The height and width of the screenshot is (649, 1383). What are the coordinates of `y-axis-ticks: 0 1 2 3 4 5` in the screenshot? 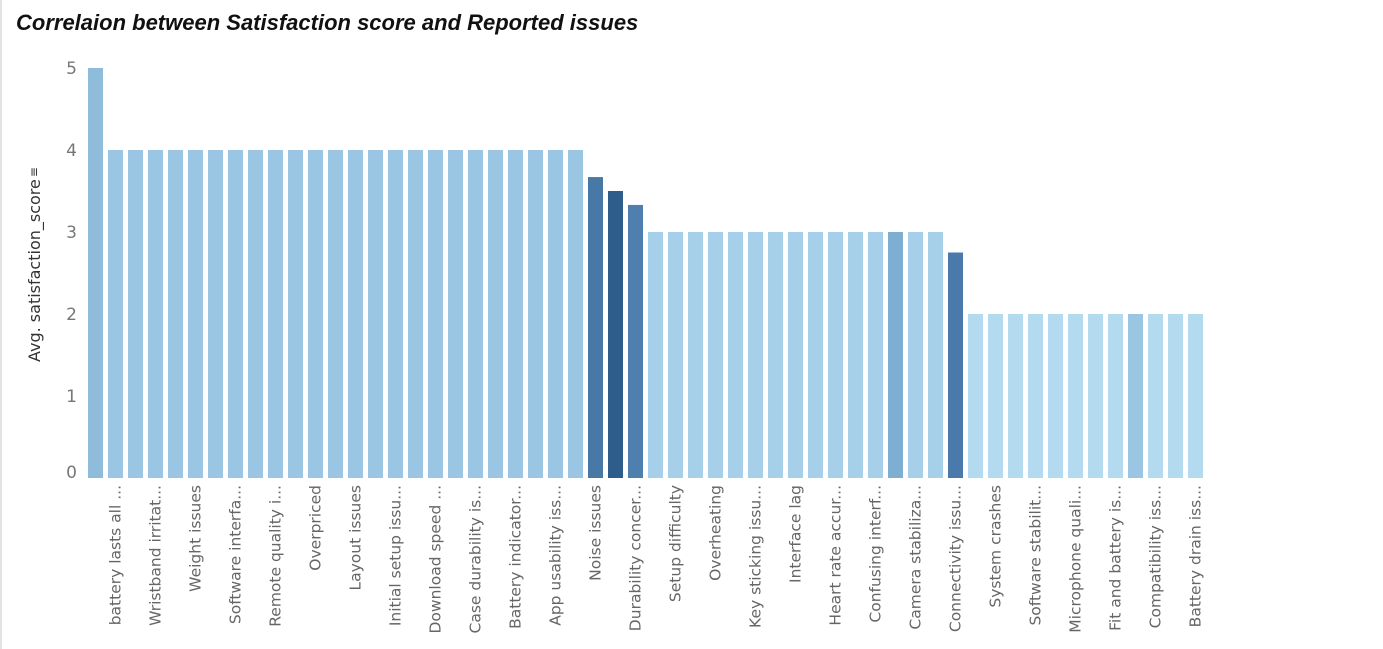 It's located at (71, 271).